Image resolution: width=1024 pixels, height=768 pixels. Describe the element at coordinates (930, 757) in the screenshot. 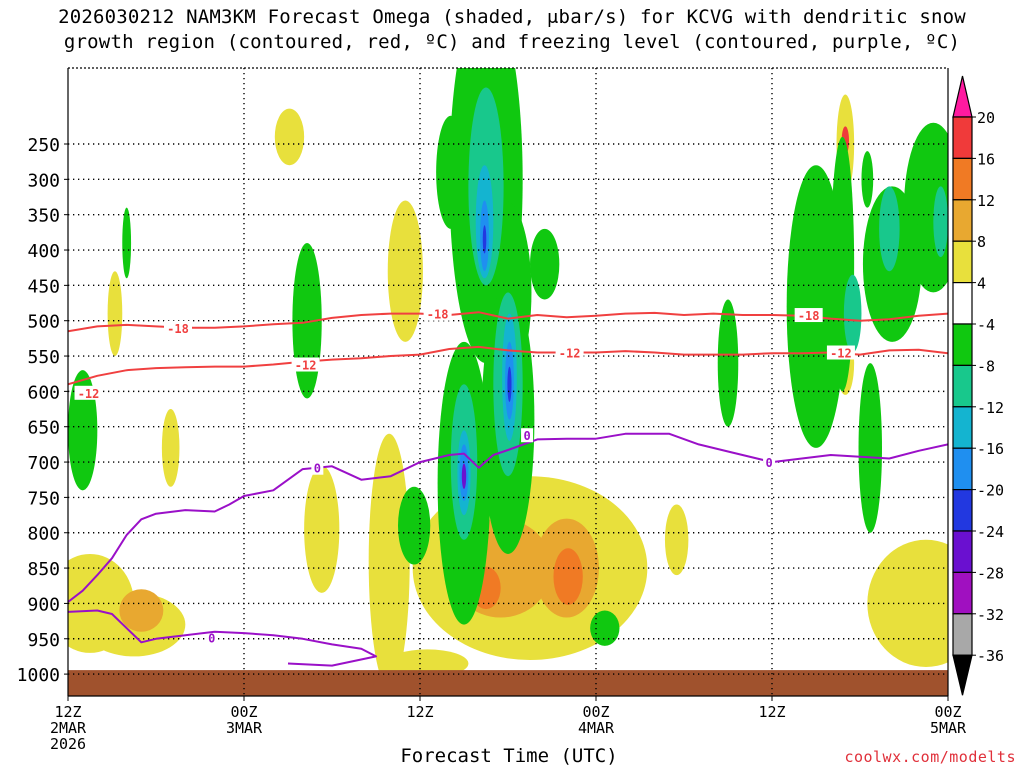

I see `credit-link: coolwx.com/modelts` at that location.